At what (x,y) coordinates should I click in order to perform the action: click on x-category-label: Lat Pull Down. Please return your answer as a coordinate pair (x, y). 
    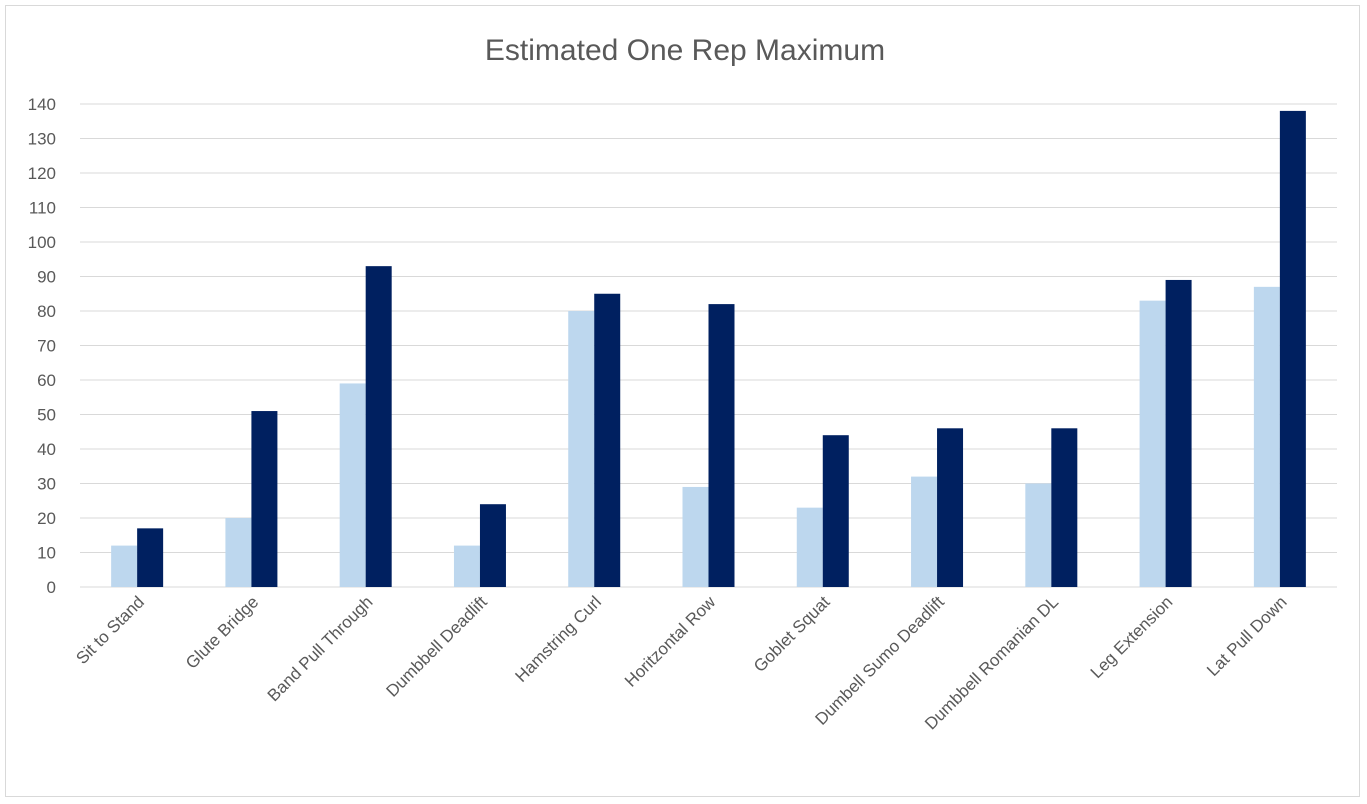
    Looking at the image, I should click on (1247, 636).